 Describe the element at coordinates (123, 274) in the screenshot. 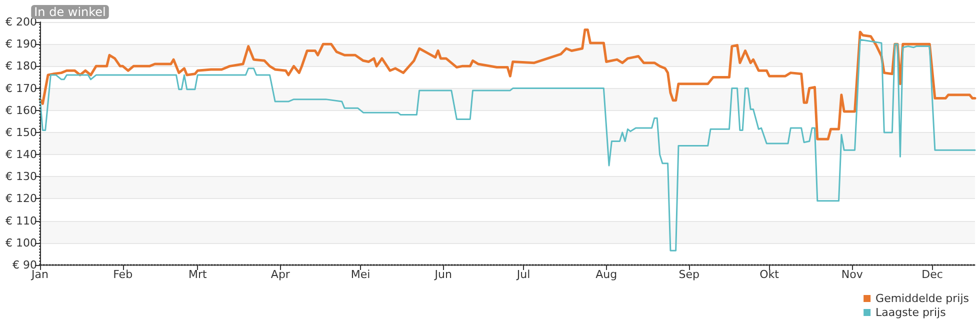

I see `x-tick-label: Feb` at that location.